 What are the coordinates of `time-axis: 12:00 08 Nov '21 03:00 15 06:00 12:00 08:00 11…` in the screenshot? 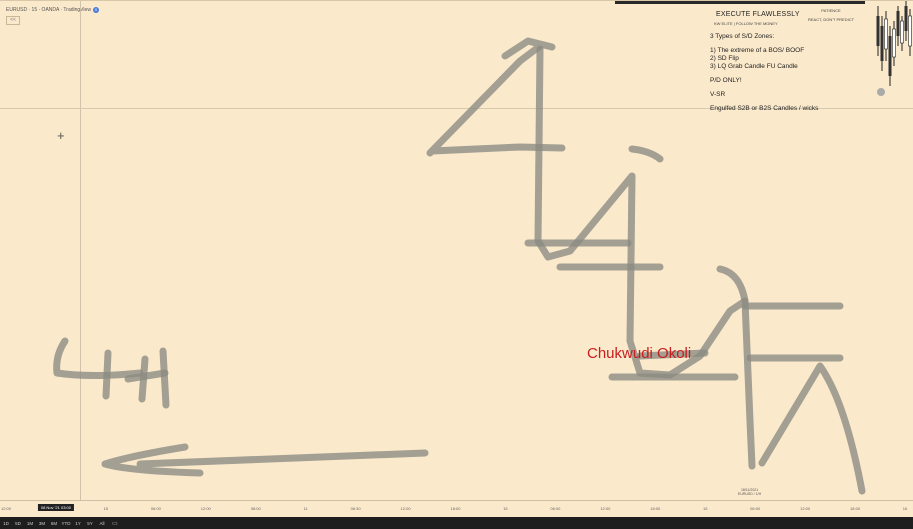 It's located at (456, 509).